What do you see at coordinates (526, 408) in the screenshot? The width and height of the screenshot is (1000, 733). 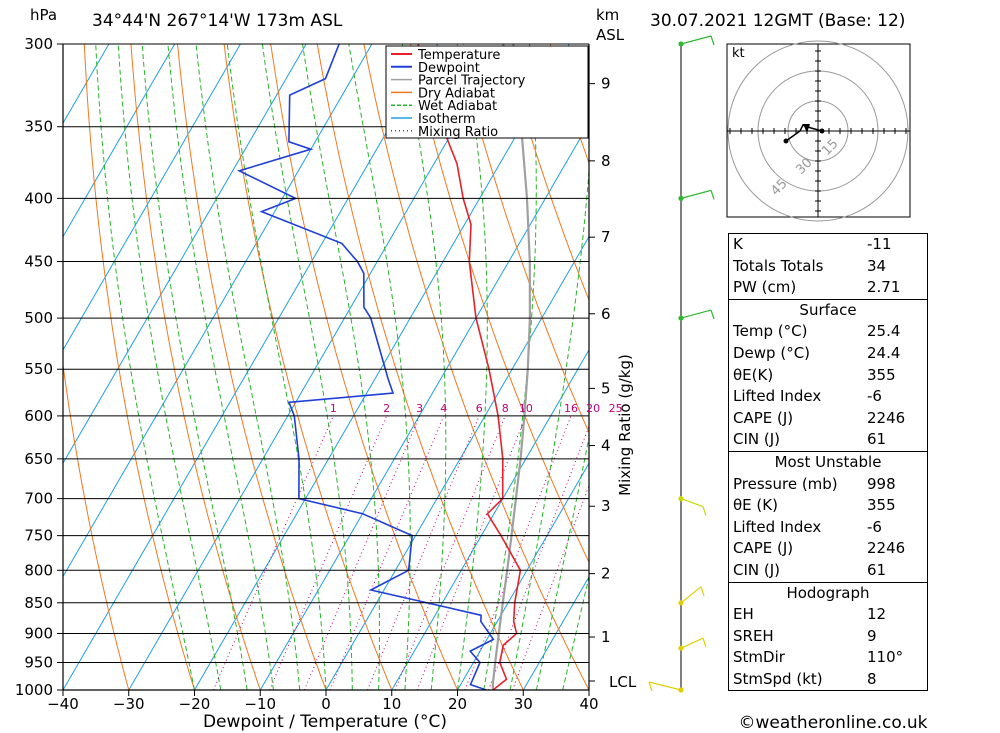 I see `mixing-ratio-label: 10` at bounding box center [526, 408].